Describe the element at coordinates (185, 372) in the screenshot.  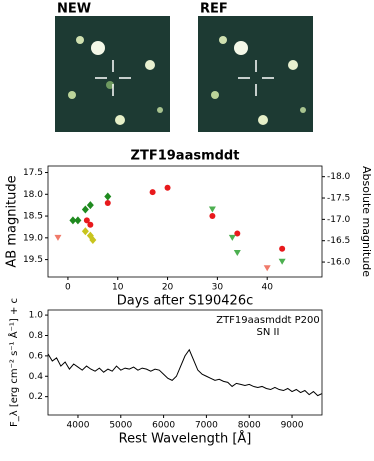
I see `spectrum` at that location.